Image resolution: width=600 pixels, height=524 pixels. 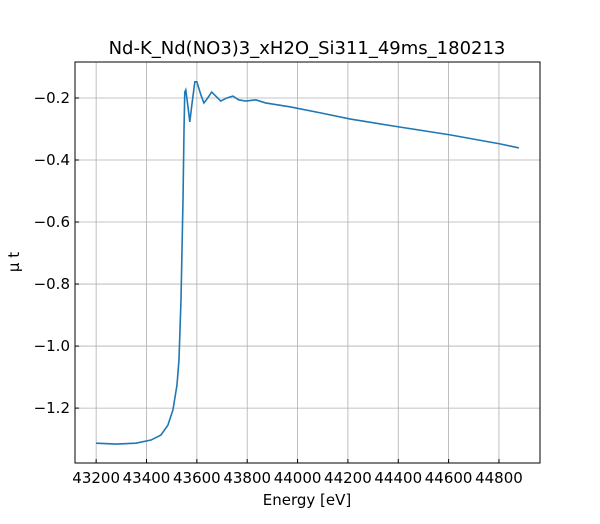 What do you see at coordinates (298, 478) in the screenshot?
I see `x-tick-label: 44000` at bounding box center [298, 478].